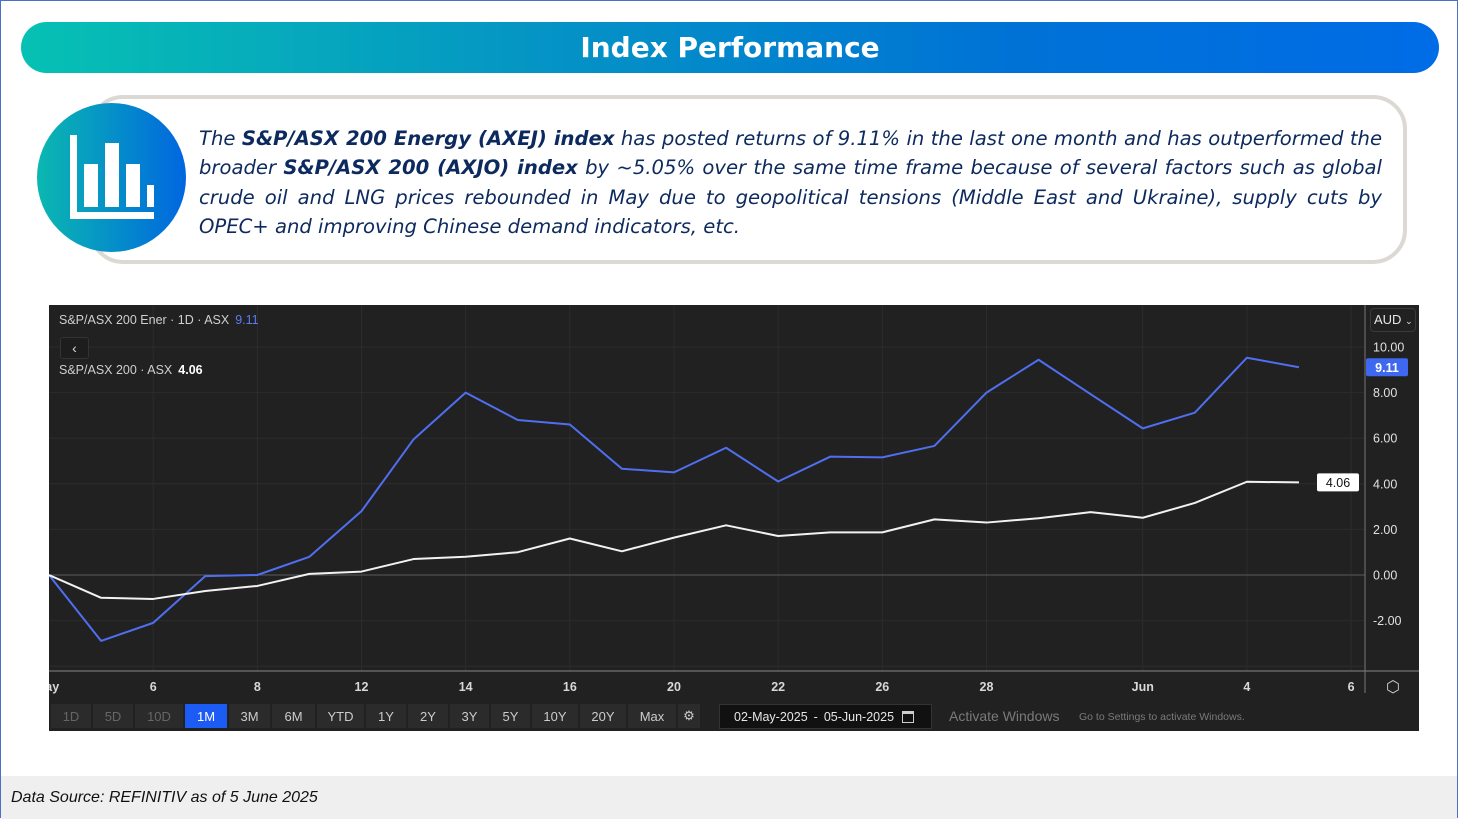 This screenshot has height=819, width=1458. What do you see at coordinates (1385, 576) in the screenshot?
I see `y-tick-label: 0.00` at bounding box center [1385, 576].